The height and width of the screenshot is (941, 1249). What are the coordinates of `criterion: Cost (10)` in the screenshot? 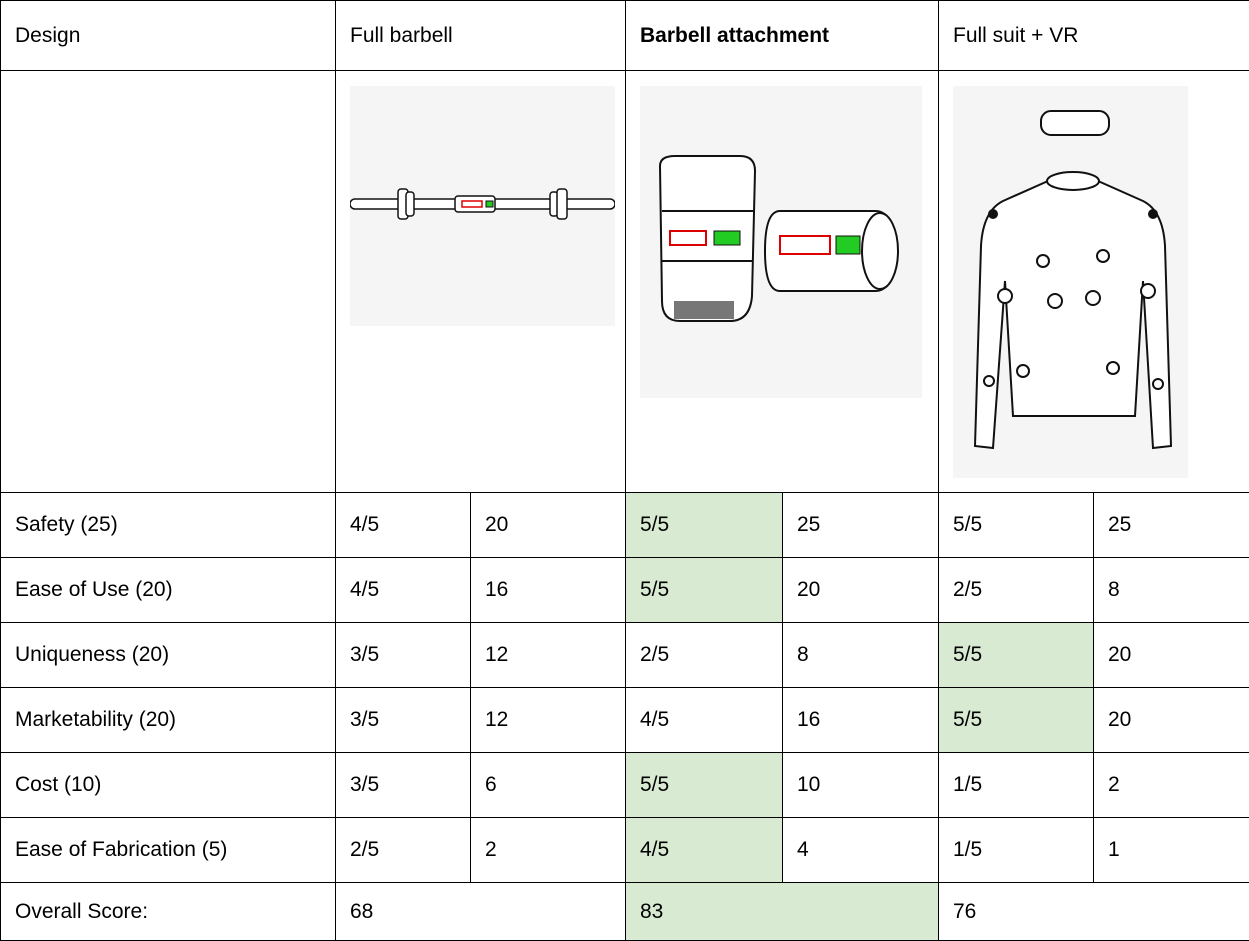 It's located at (168, 785).